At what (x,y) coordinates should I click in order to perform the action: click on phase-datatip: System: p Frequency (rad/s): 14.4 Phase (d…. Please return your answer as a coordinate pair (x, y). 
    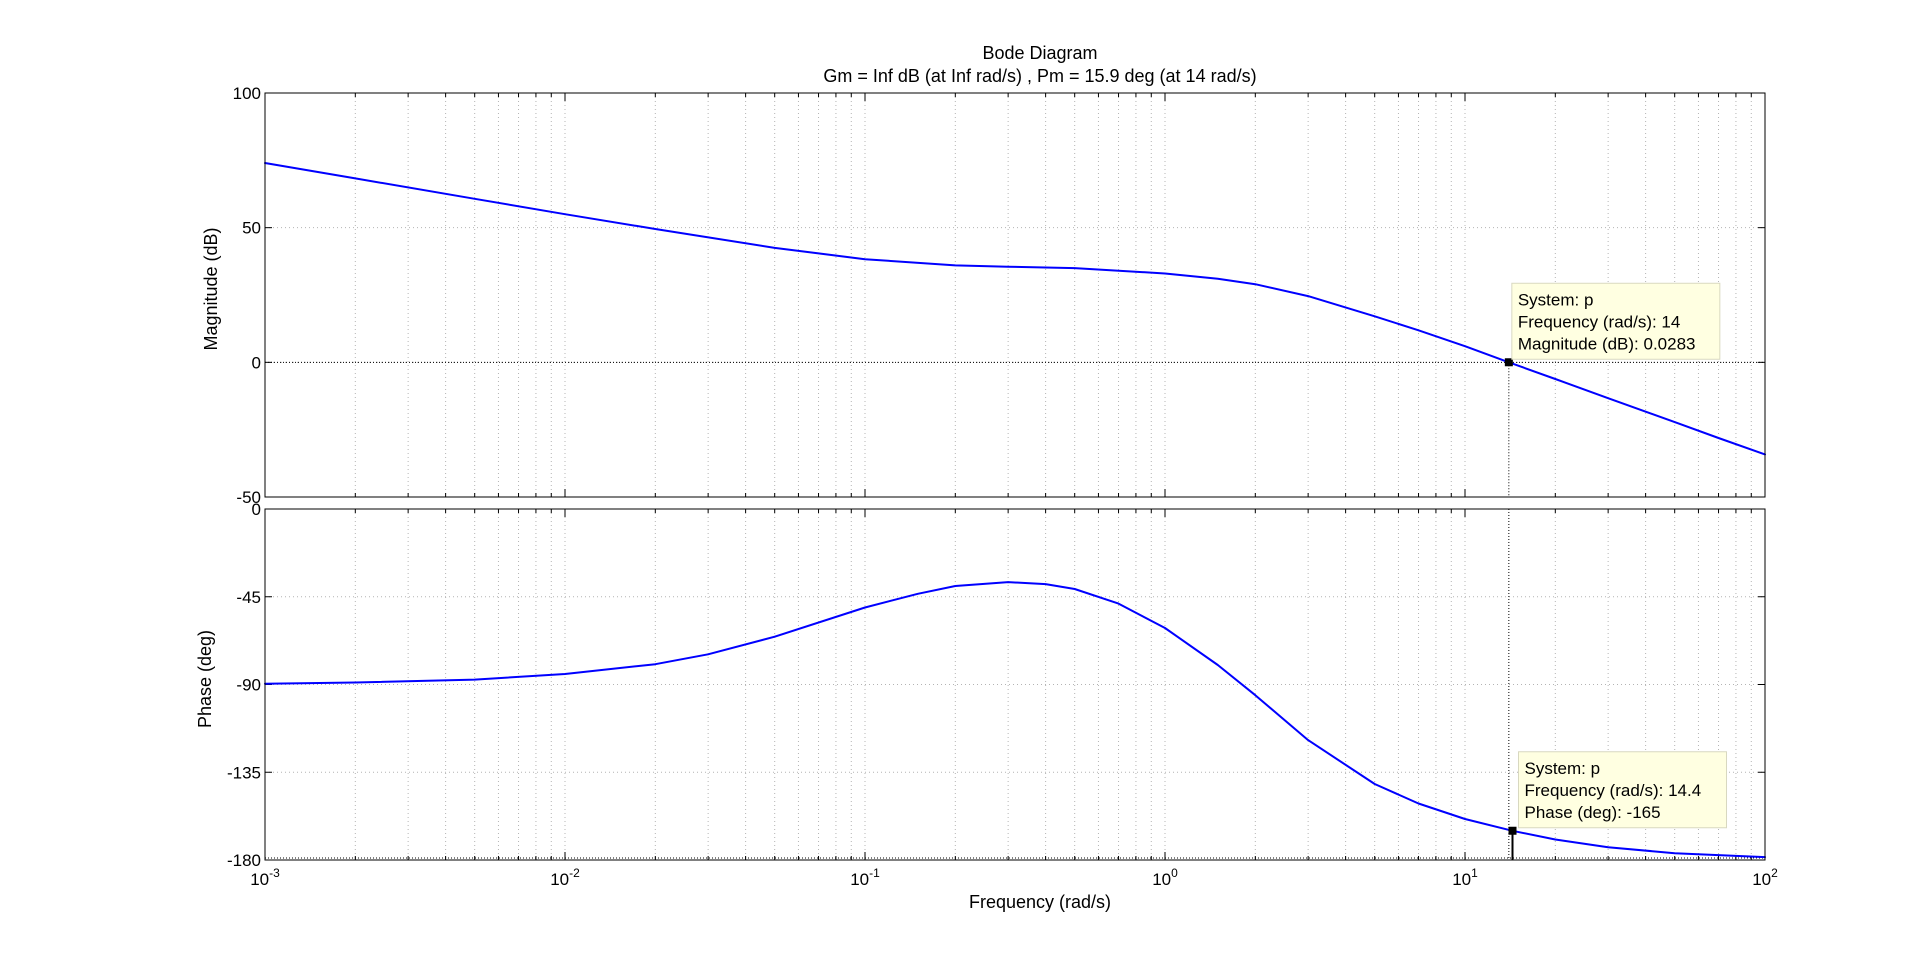
    Looking at the image, I should click on (1618, 805).